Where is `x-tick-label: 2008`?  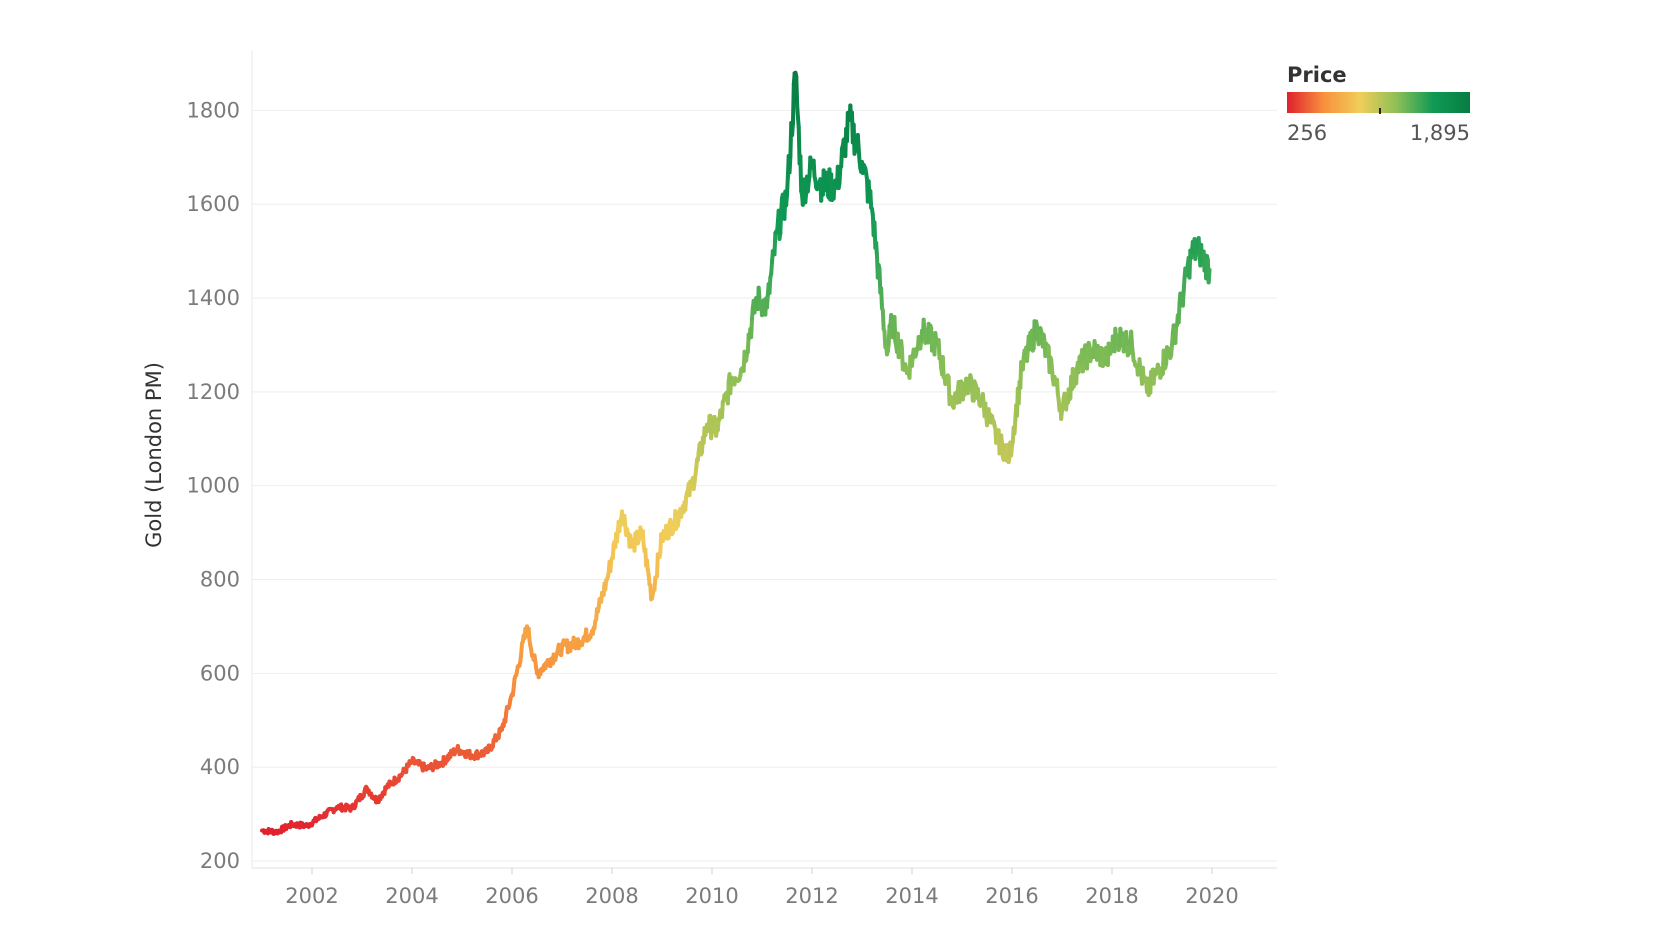 x-tick-label: 2008 is located at coordinates (611, 896).